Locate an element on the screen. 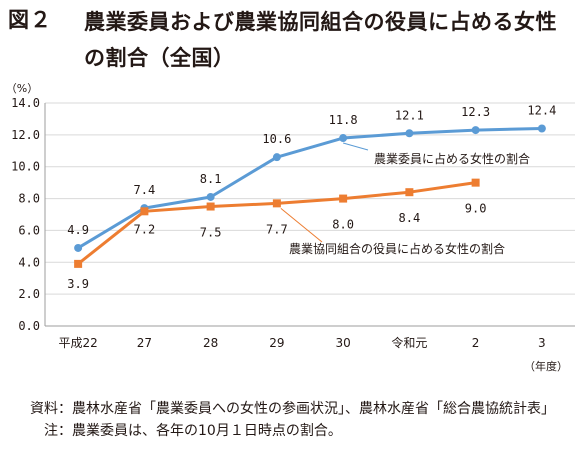  source-note-text: 農林水産省「農業委員への女性の参画状況」、農林水産省「総合農協統計表」 is located at coordinates (313, 409).